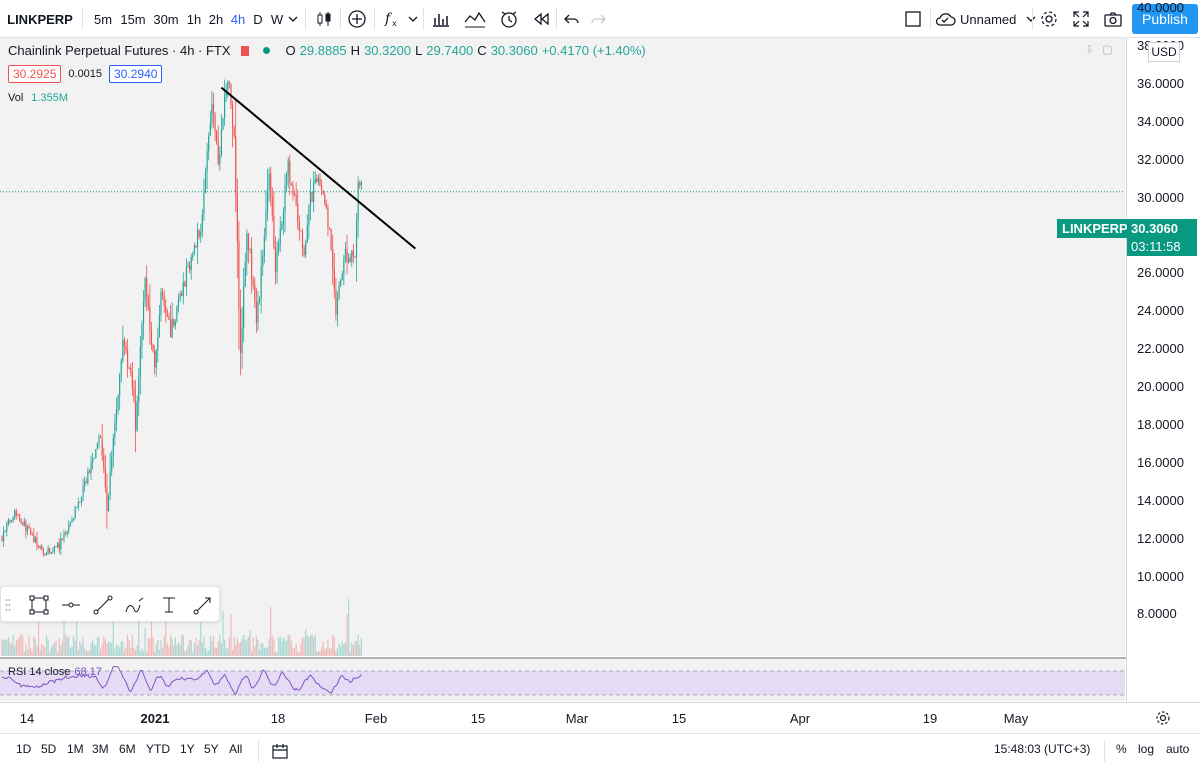 The height and width of the screenshot is (767, 1200). I want to click on percent-toggle: %, so click(1121, 749).